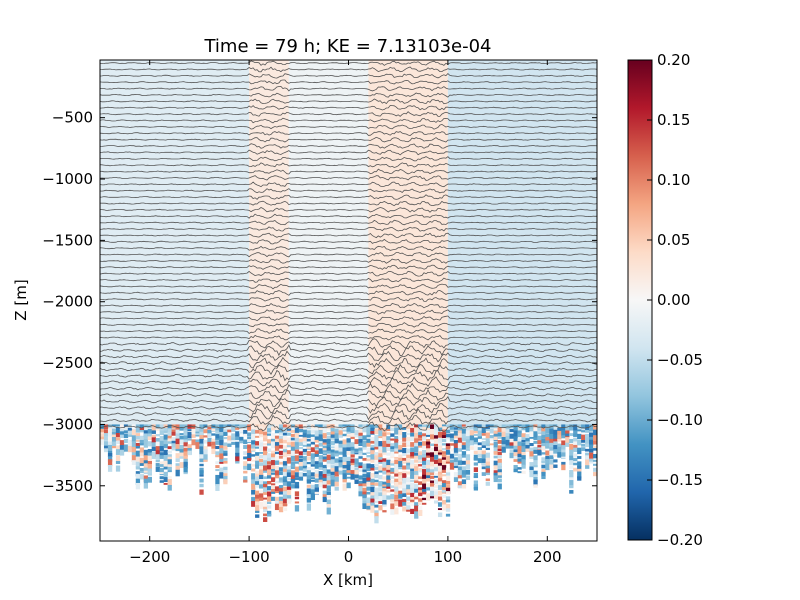 Image resolution: width=800 pixels, height=600 pixels. I want to click on y-tick-label: −3500, so click(67, 486).